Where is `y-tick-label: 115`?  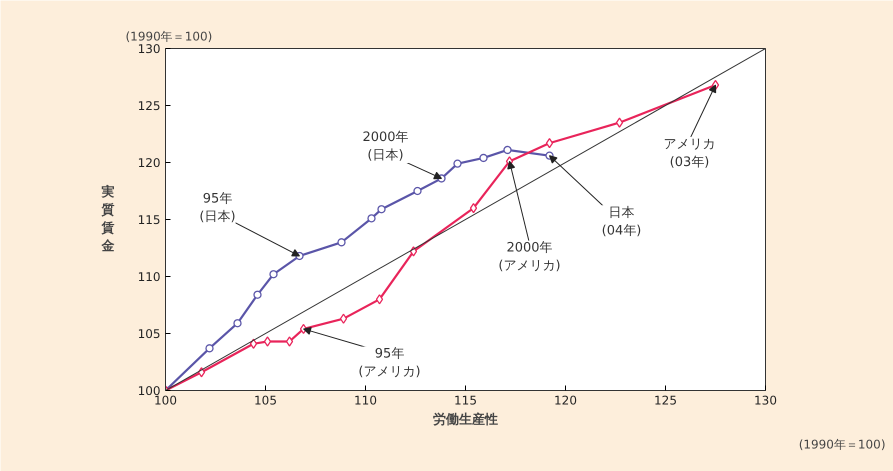
y-tick-label: 115 is located at coordinates (149, 220).